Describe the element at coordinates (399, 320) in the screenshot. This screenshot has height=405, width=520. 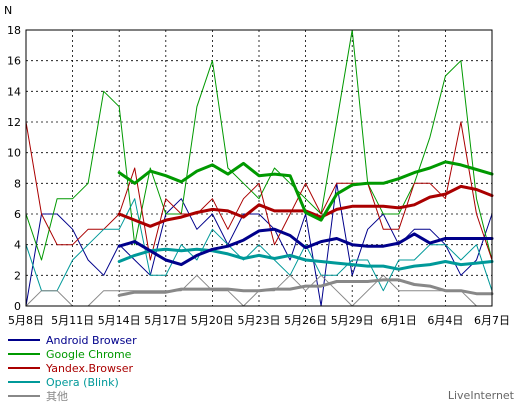
I see `x-tick-label: 6月1日` at that location.